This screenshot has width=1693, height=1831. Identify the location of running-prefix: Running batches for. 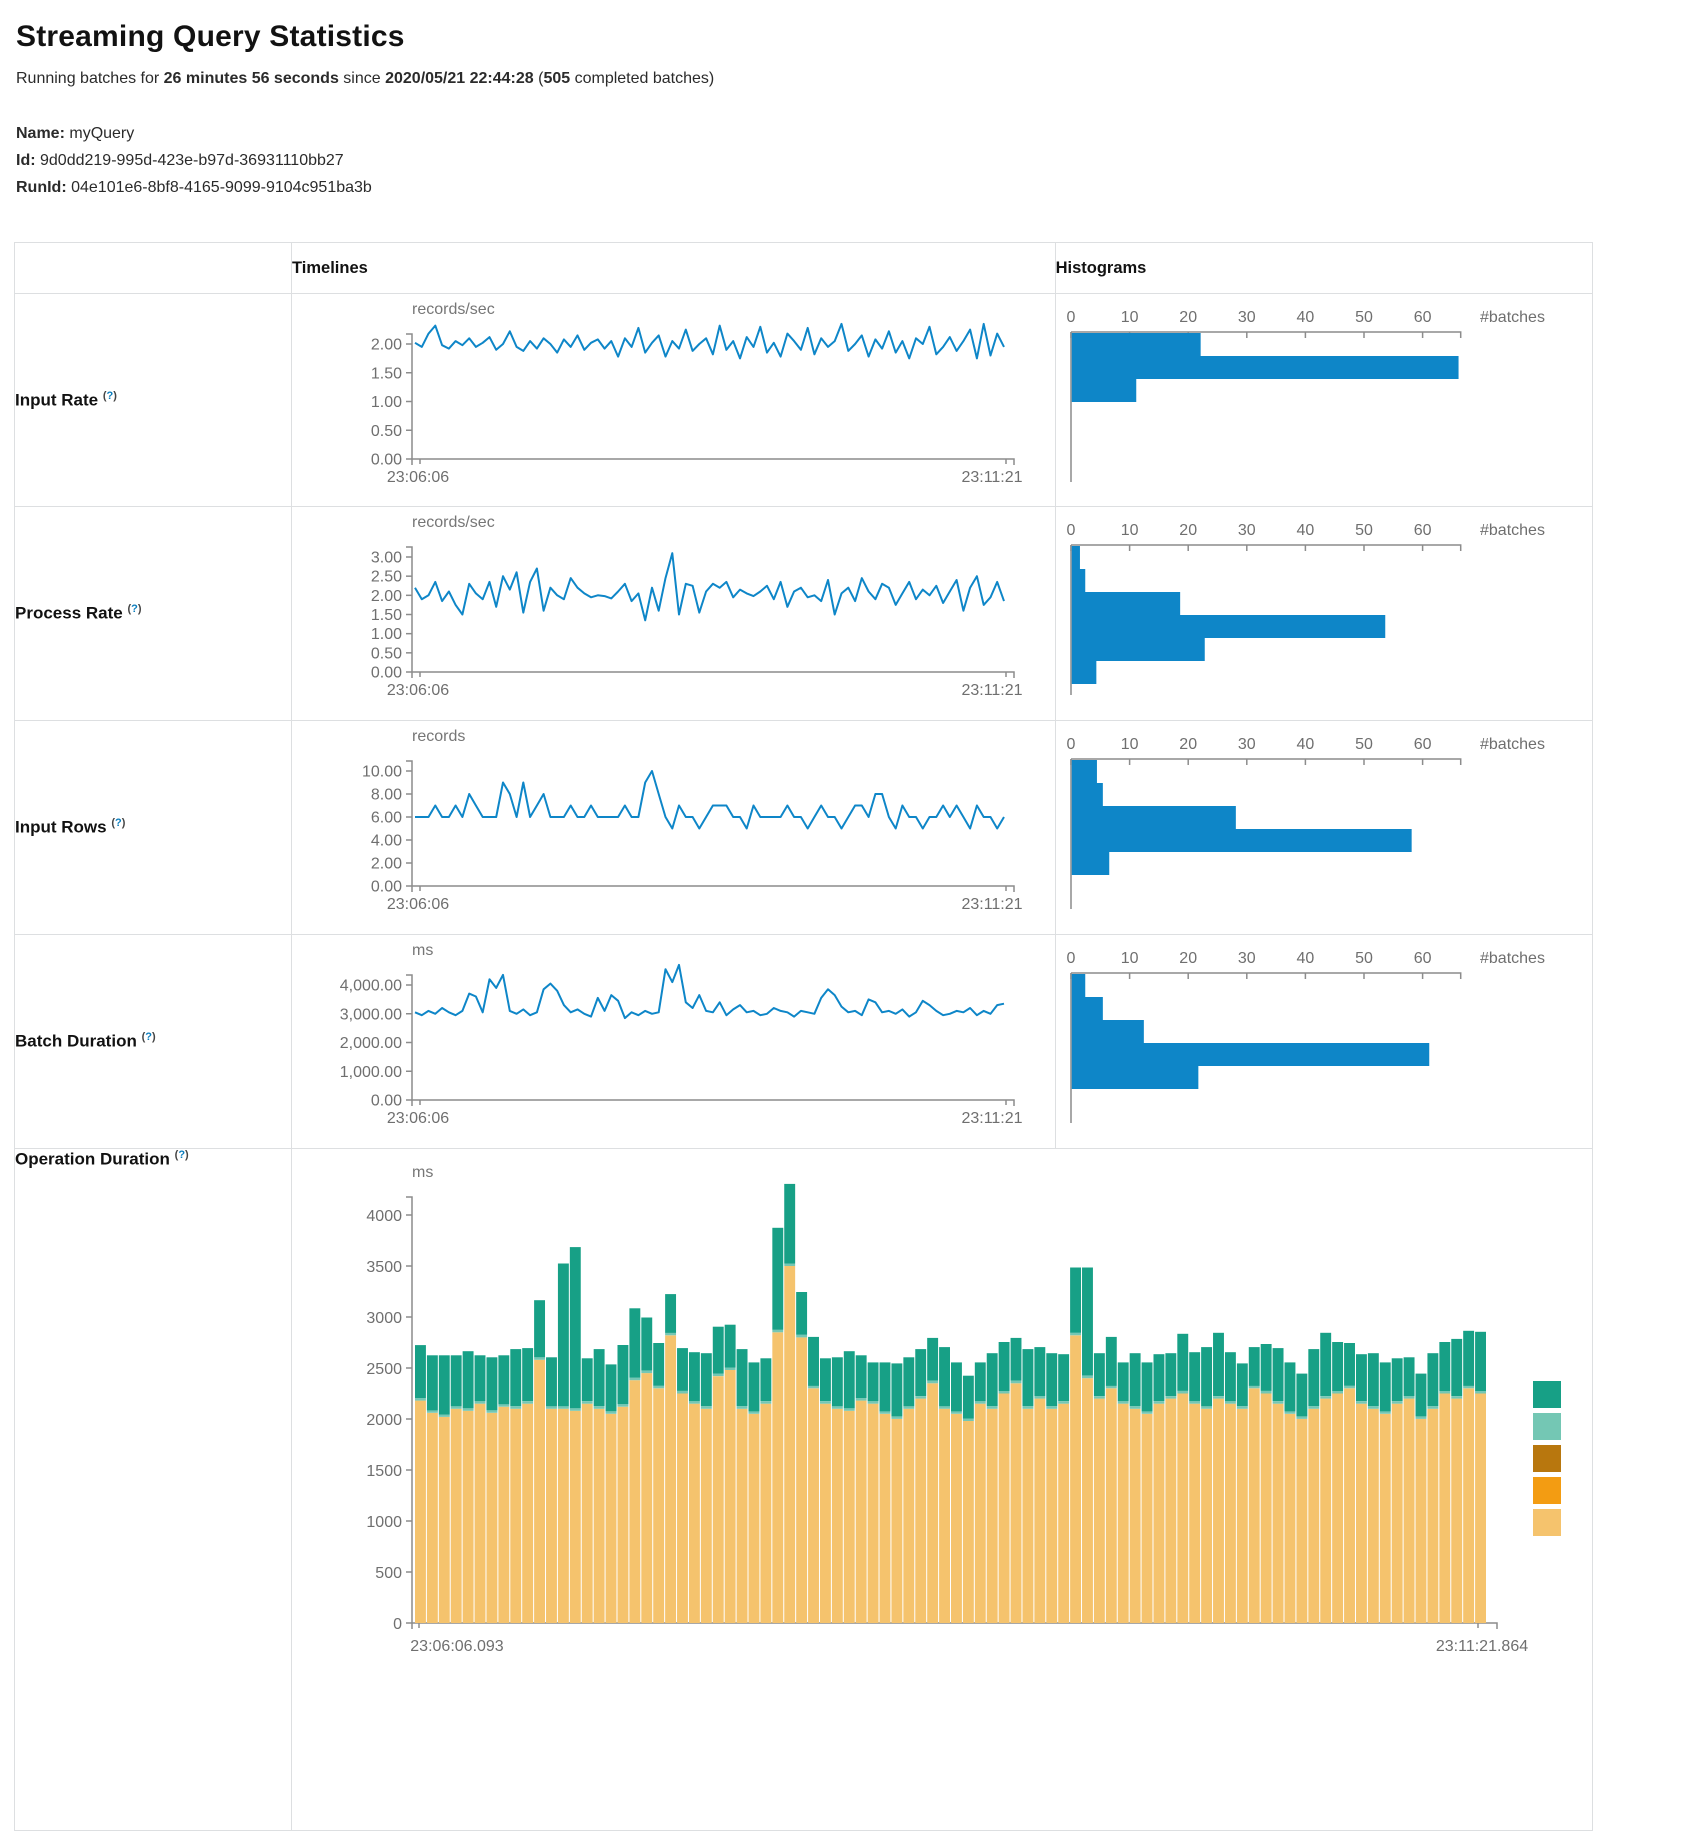
(90, 78).